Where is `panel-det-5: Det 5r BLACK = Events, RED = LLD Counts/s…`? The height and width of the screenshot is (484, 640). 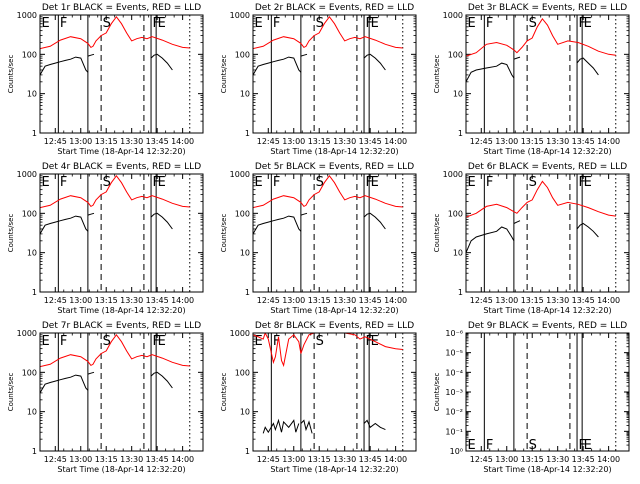
panel-det-5: Det 5r BLACK = Events, RED = LLD Counts/s… is located at coordinates (318, 238).